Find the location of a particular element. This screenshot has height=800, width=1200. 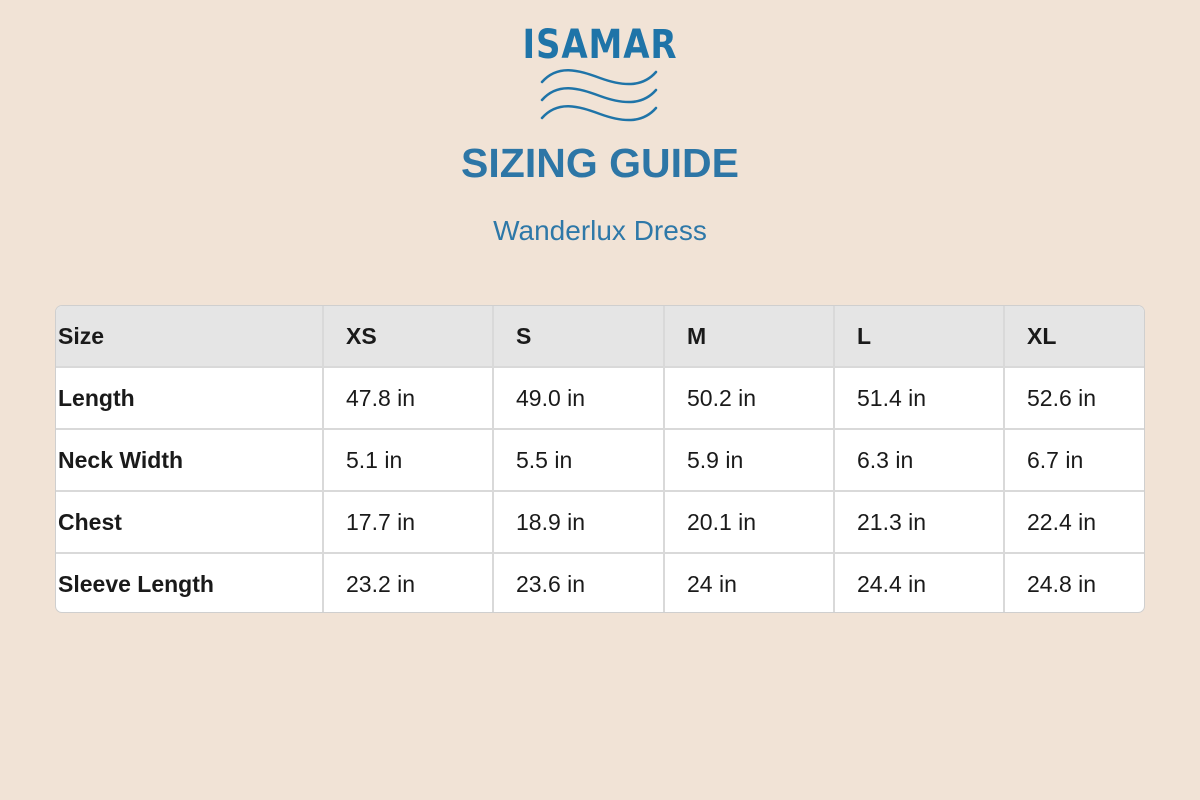

brand-logo-text: ISAMAR is located at coordinates (600, 45).